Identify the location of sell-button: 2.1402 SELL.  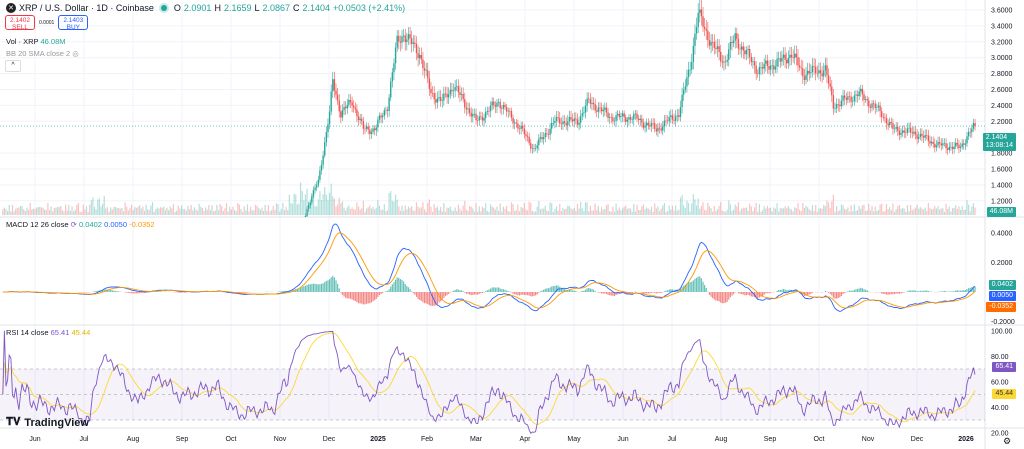
(20, 23).